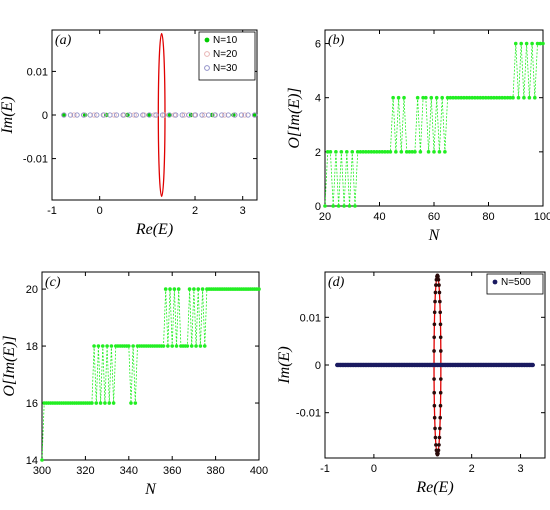 This screenshot has height=510, width=550. What do you see at coordinates (225, 68) in the screenshot?
I see `legend-label: N=30` at bounding box center [225, 68].